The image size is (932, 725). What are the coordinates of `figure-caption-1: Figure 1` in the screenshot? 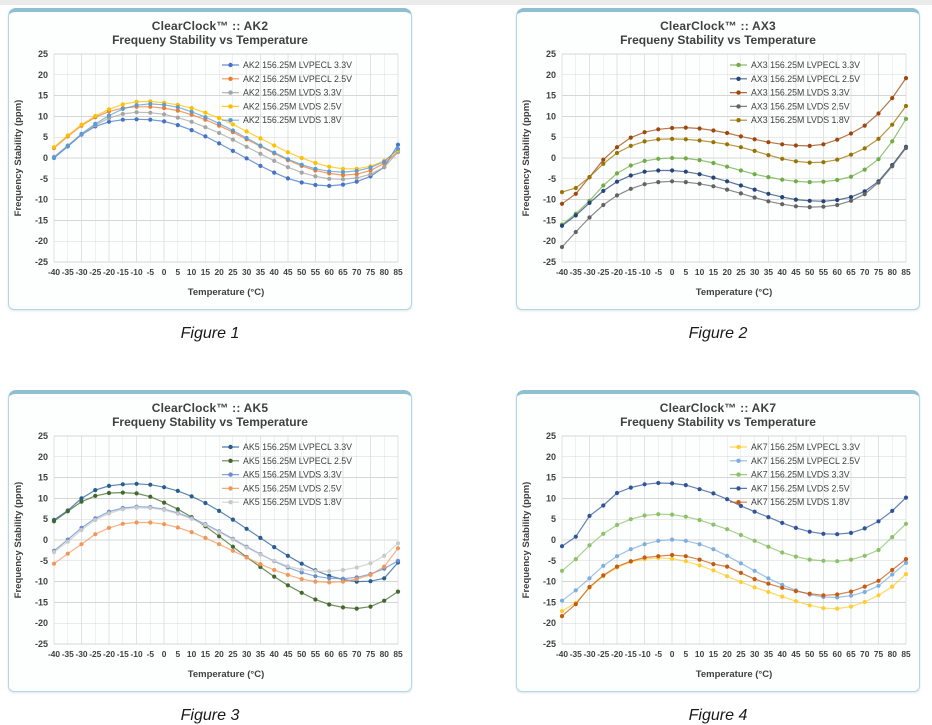 It's located at (210, 333).